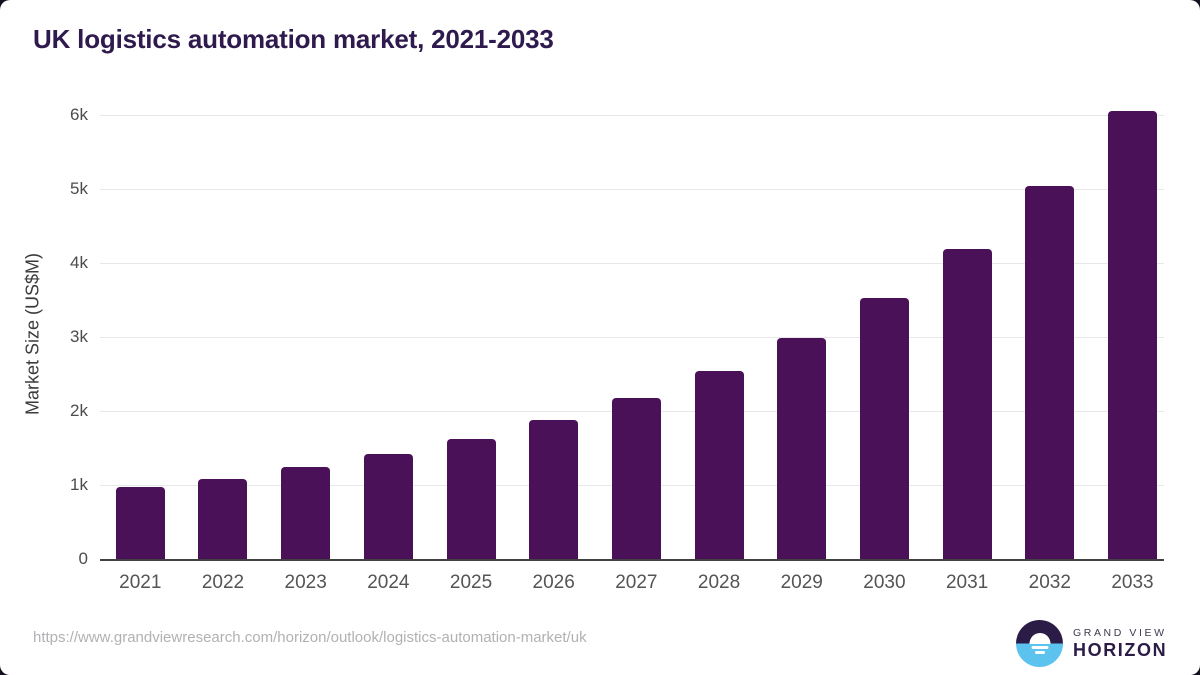  Describe the element at coordinates (388, 582) in the screenshot. I see `x-tick-label: 2024` at that location.